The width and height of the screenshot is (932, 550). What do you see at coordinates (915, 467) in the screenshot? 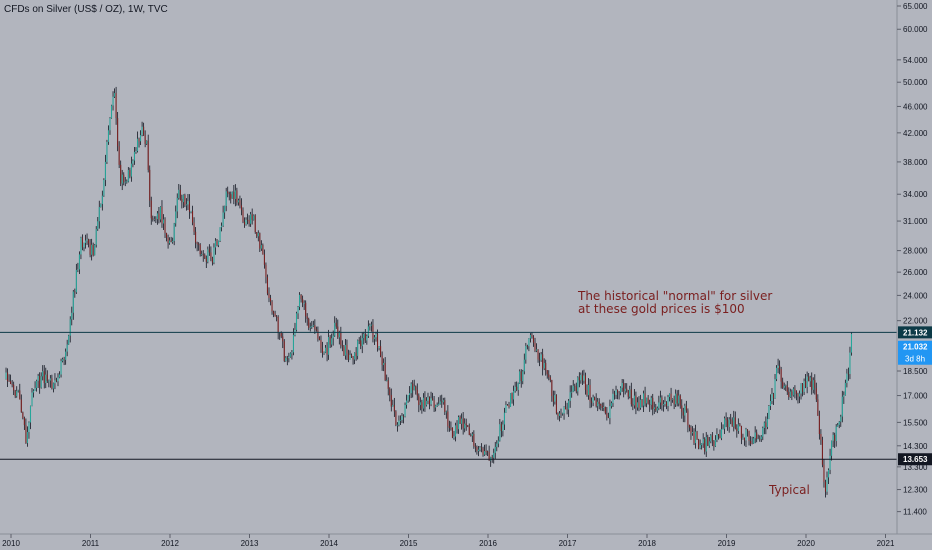
I see `y-tick-label: 13.300` at bounding box center [915, 467].